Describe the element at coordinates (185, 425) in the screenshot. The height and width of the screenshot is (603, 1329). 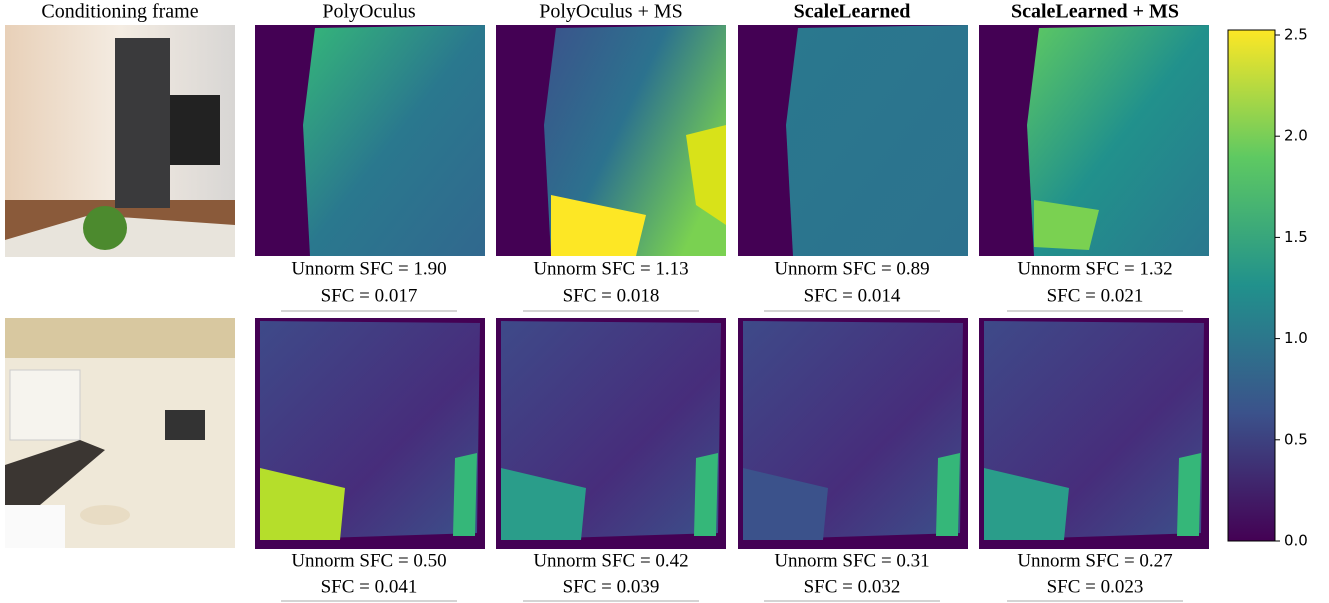
I see `photo-oven` at that location.